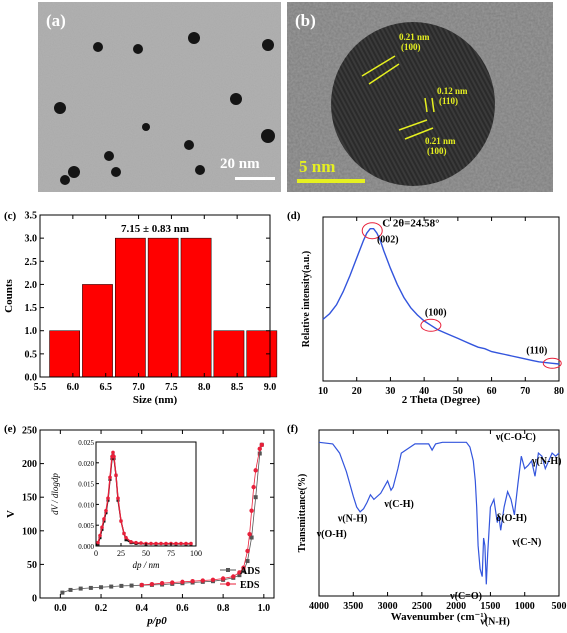 The image size is (567, 633). I want to click on ftir-curve, so click(439, 513).